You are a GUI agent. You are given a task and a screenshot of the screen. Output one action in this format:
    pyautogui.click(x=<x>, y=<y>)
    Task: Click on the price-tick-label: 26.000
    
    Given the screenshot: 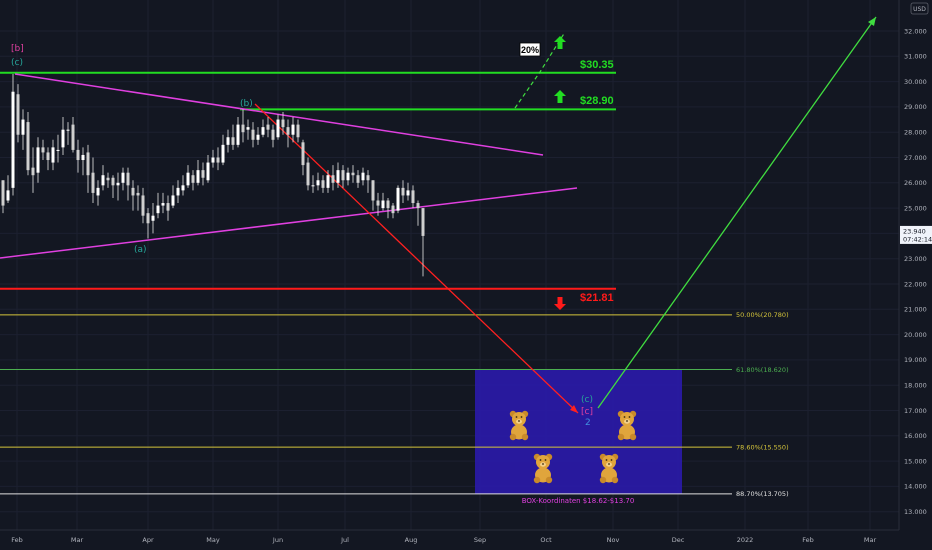 What is the action you would take?
    pyautogui.click(x=915, y=183)
    